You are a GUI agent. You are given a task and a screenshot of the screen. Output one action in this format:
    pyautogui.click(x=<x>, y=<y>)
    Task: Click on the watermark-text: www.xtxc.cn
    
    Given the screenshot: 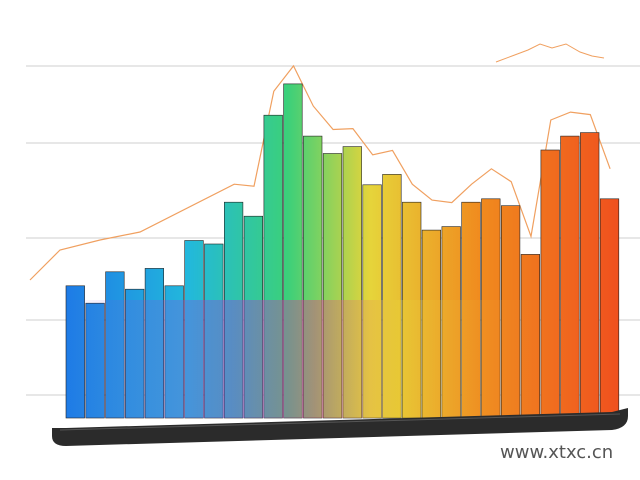 What is the action you would take?
    pyautogui.click(x=556, y=452)
    